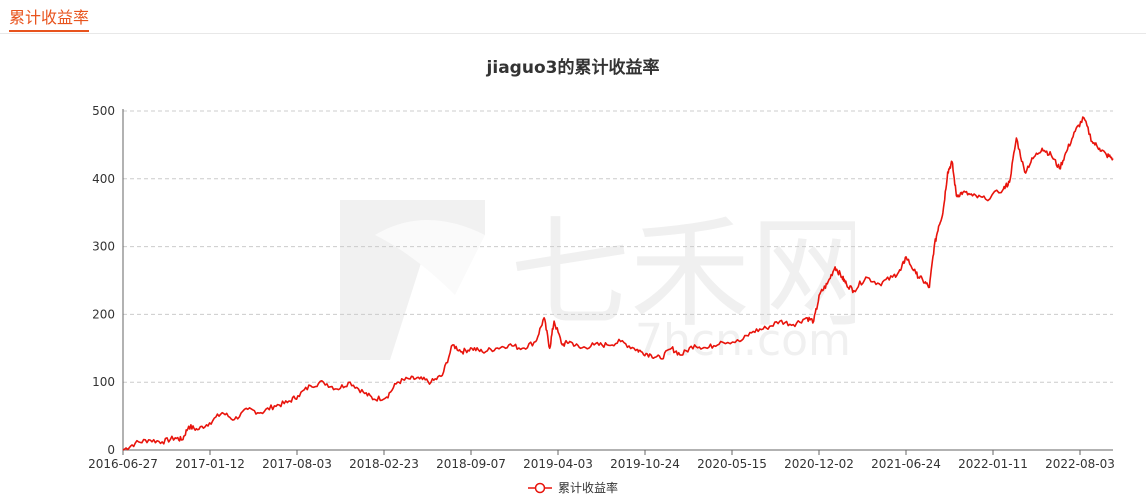  Describe the element at coordinates (49, 20) in the screenshot. I see `section-title: 累计收益率` at that location.